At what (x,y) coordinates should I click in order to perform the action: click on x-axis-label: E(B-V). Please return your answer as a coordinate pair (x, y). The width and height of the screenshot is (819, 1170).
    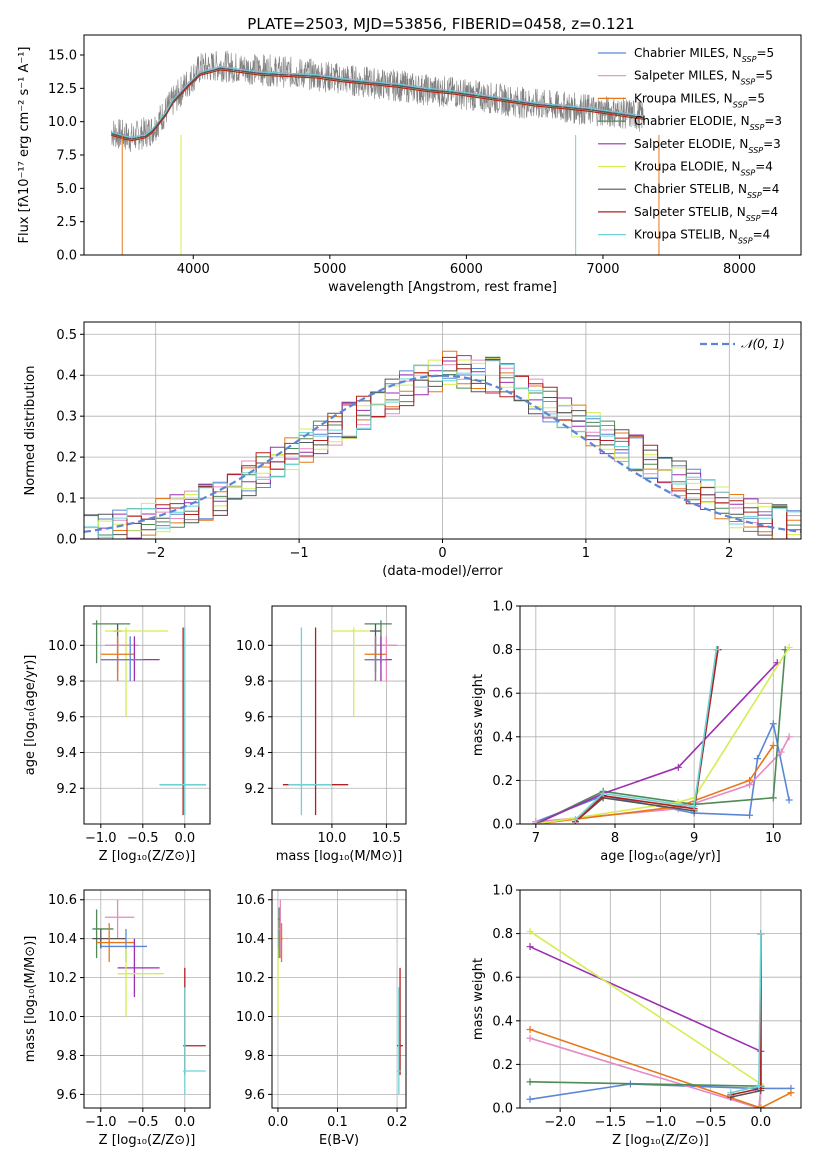
    Looking at the image, I should click on (339, 1140).